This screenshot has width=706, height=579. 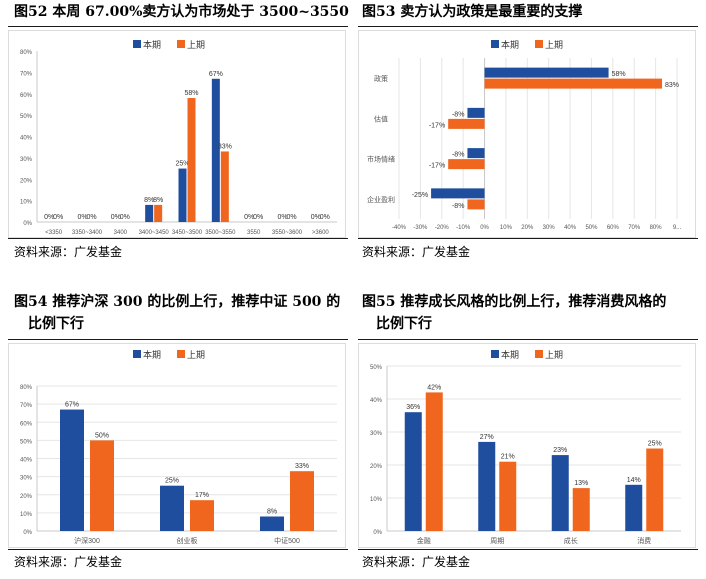 What do you see at coordinates (487, 437) in the screenshot?
I see `data-label: 27%` at bounding box center [487, 437].